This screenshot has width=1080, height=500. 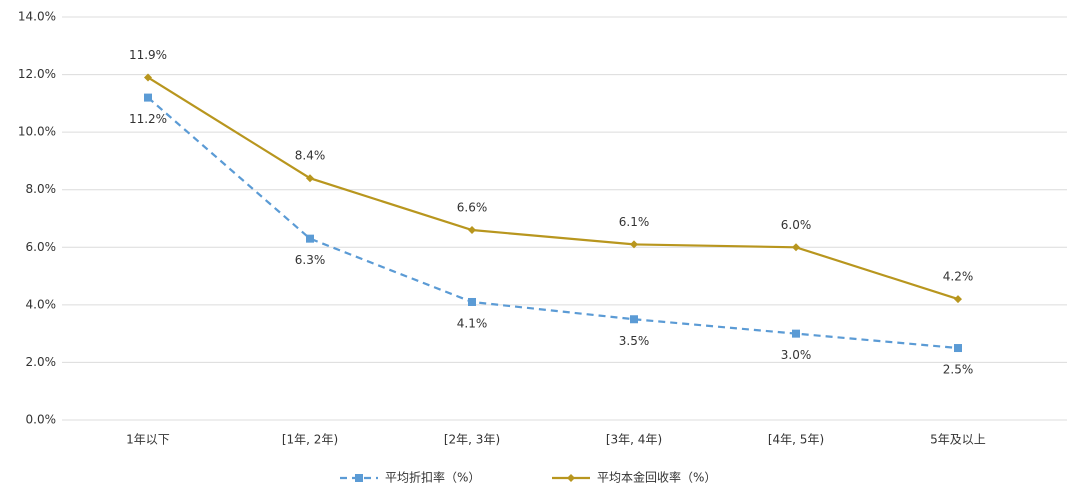 I want to click on y-tick-label: 12.0%, so click(x=37, y=74).